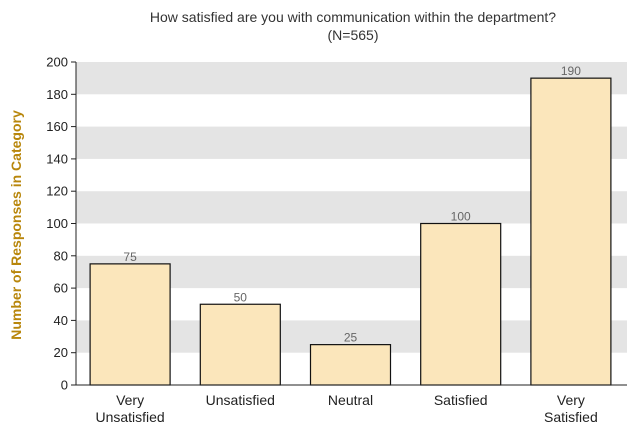 The height and width of the screenshot is (433, 627). What do you see at coordinates (57, 223) in the screenshot?
I see `y-tick-label: 100` at bounding box center [57, 223].